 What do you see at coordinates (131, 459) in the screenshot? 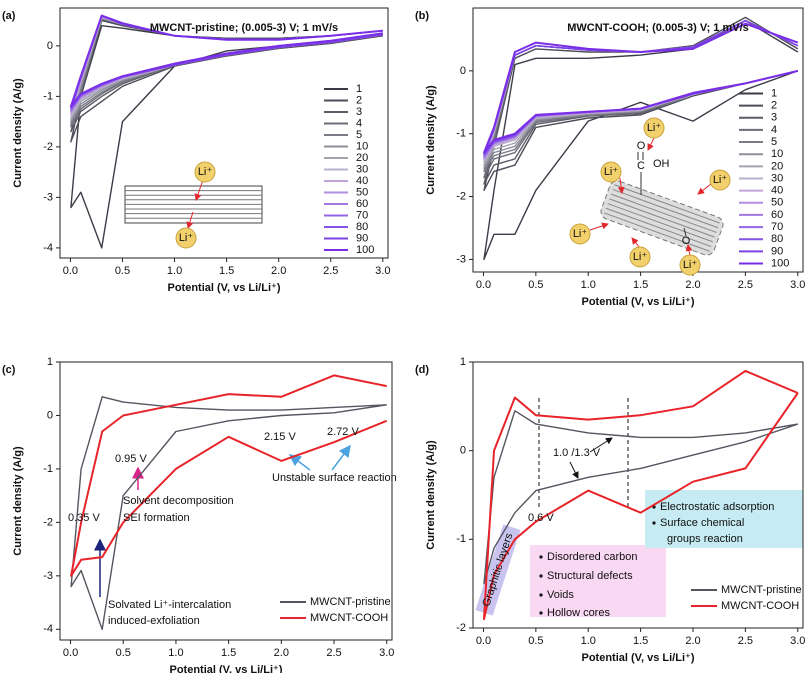
I see `annotation: 0.95 V` at bounding box center [131, 459].